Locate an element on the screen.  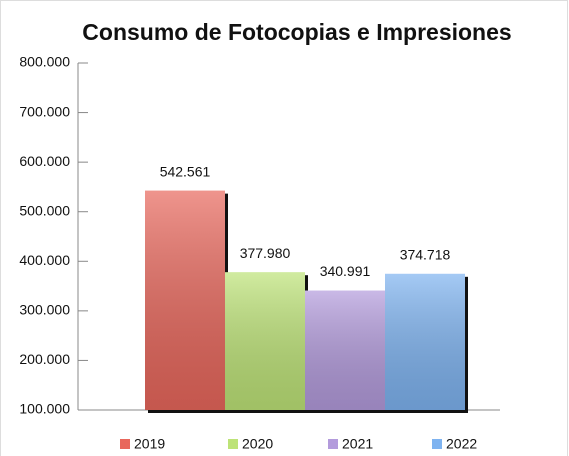
data-label: 340.991 is located at coordinates (345, 271).